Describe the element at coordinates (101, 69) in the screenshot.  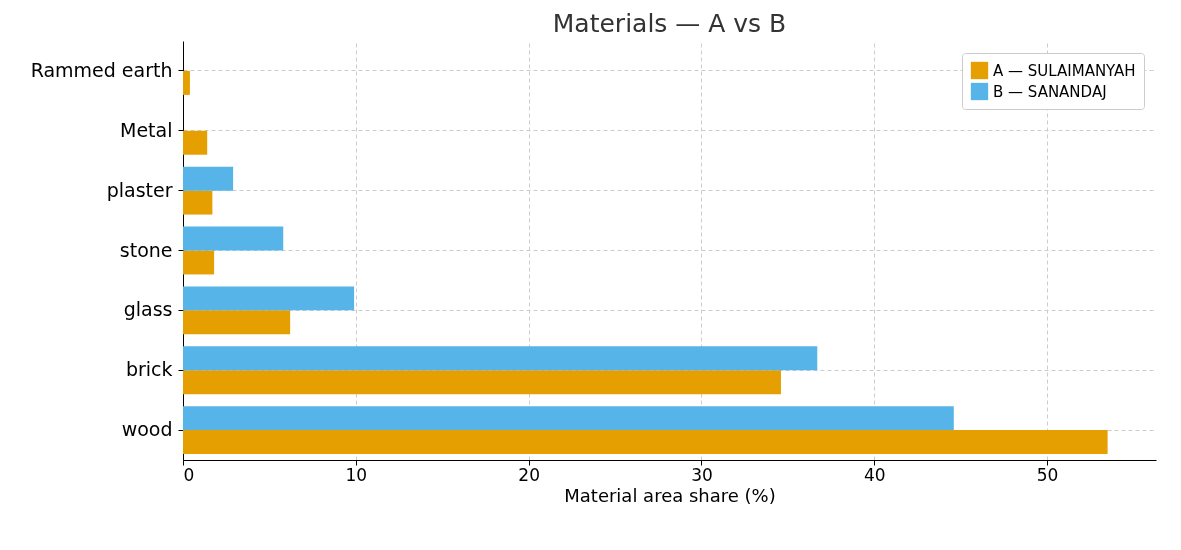
I see `y-tick-label: Rammed earth` at that location.